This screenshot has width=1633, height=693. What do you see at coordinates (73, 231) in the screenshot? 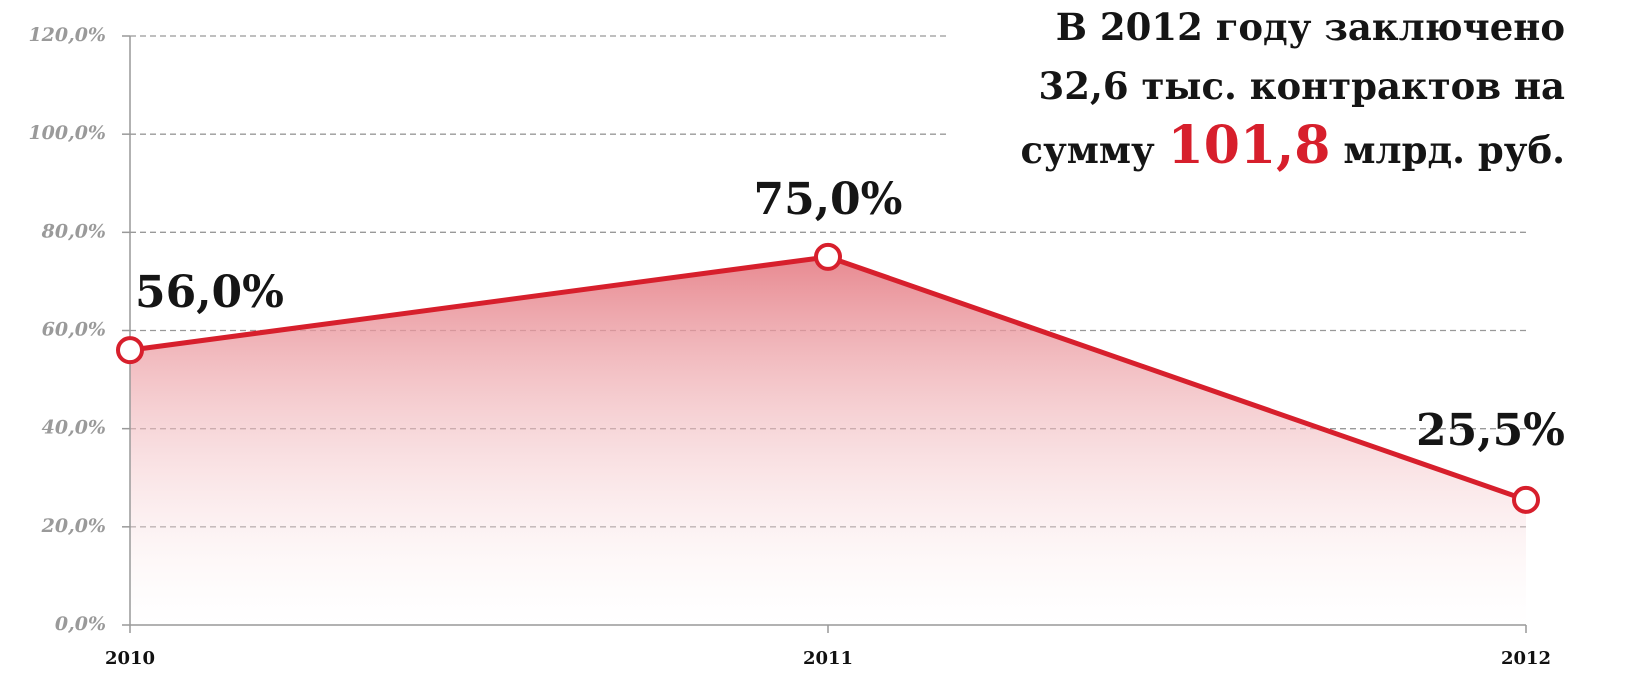
I see `y-tick-label: 80,0%` at bounding box center [73, 231].